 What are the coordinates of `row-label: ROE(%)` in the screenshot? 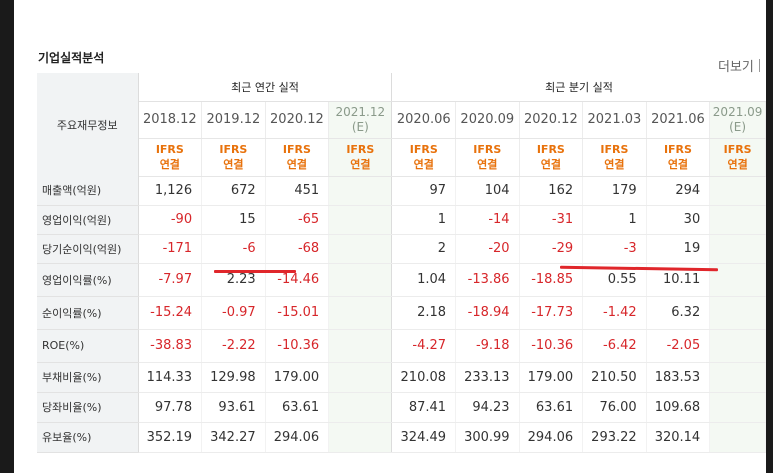 It's located at (88, 346).